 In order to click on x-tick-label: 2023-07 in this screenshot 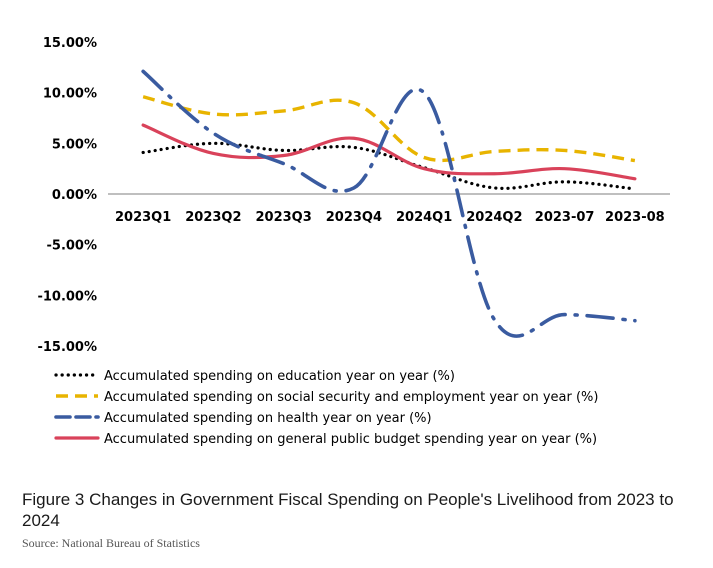, I will do `click(565, 217)`.